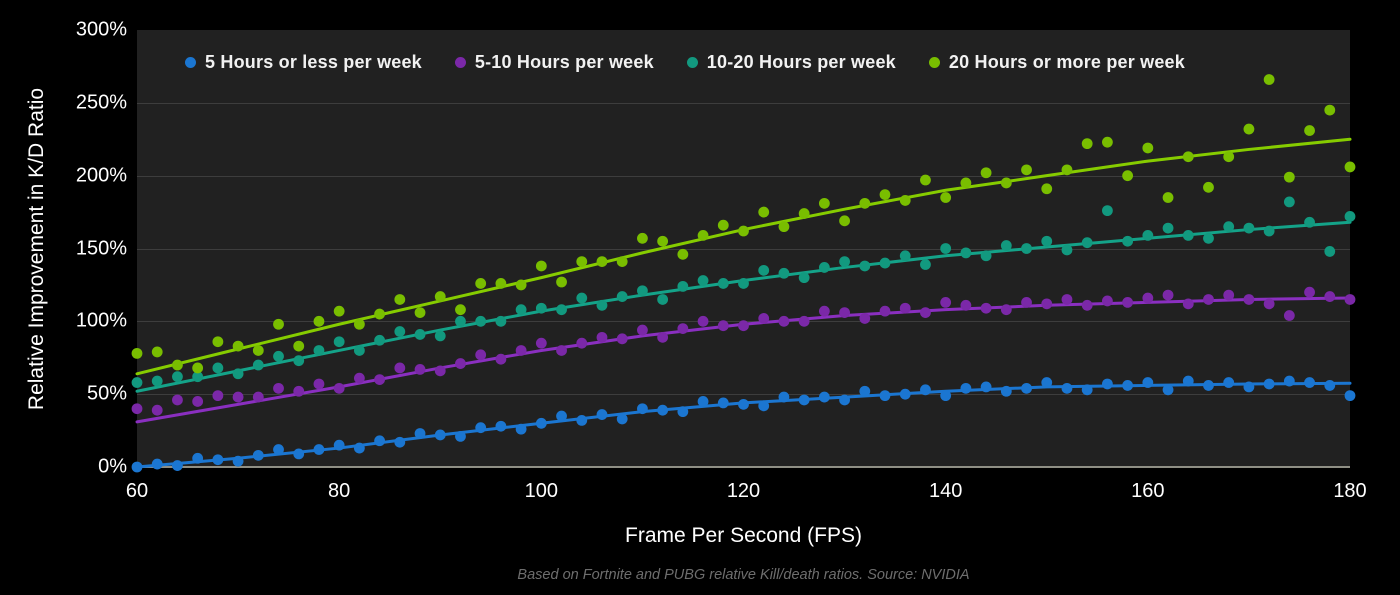  What do you see at coordinates (554, 62) in the screenshot?
I see `legend-item: 5-10 Hours per week` at bounding box center [554, 62].